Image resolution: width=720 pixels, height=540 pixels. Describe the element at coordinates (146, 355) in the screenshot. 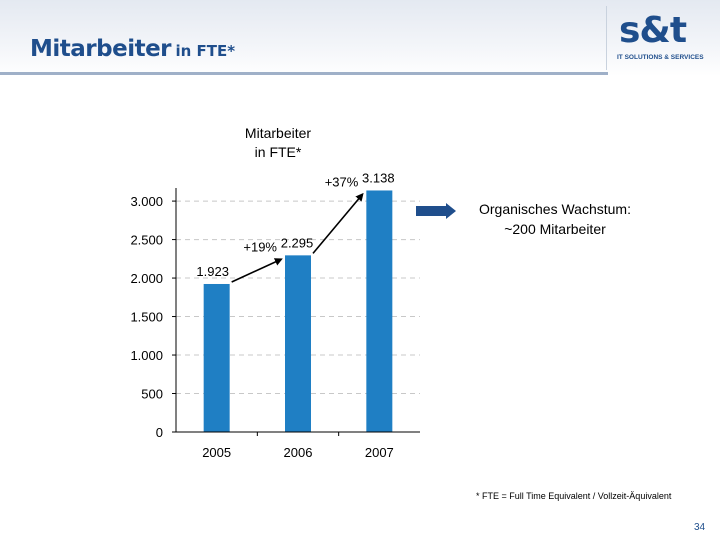

I see `y-tick-label: 1.000` at that location.